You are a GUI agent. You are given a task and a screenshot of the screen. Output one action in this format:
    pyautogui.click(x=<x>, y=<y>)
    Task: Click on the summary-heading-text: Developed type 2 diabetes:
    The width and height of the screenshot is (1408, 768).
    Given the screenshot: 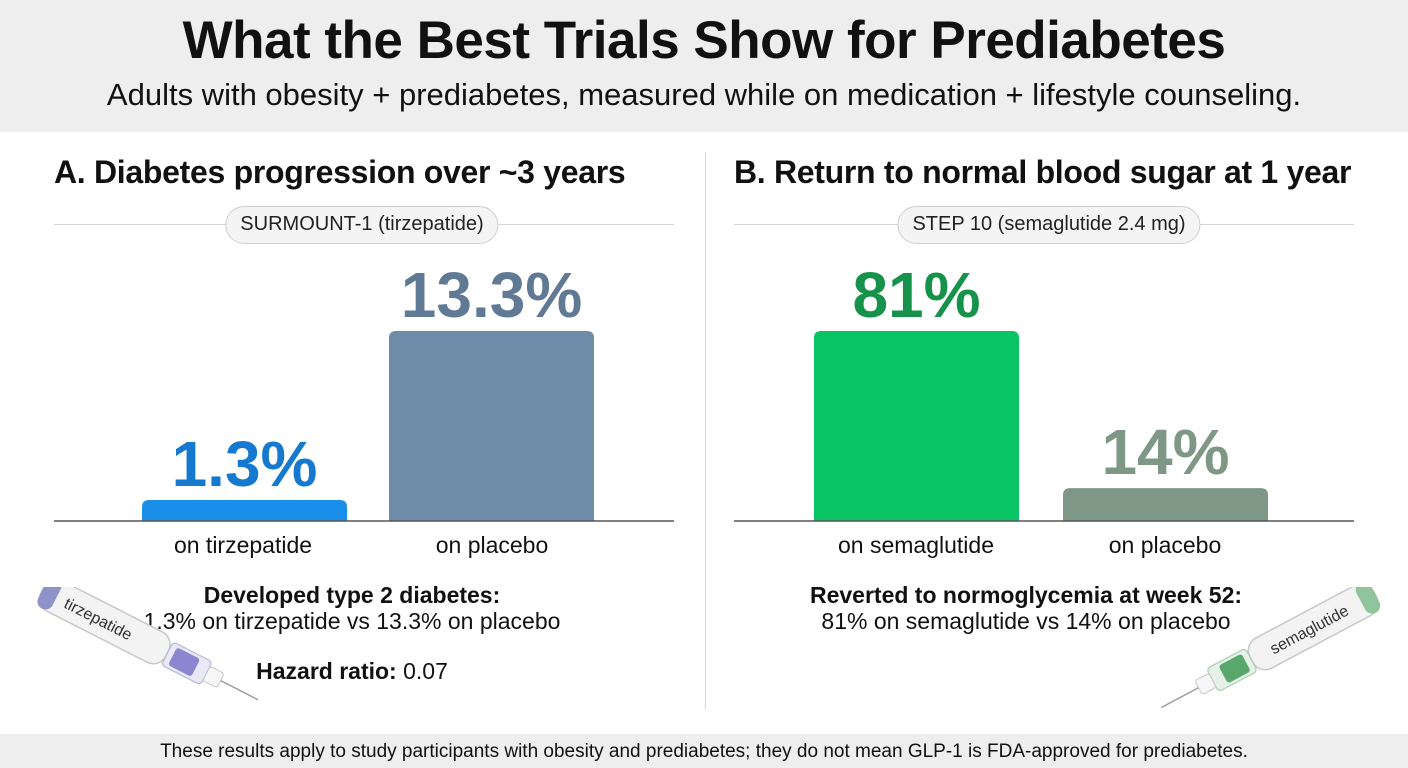 What is the action you would take?
    pyautogui.click(x=352, y=595)
    